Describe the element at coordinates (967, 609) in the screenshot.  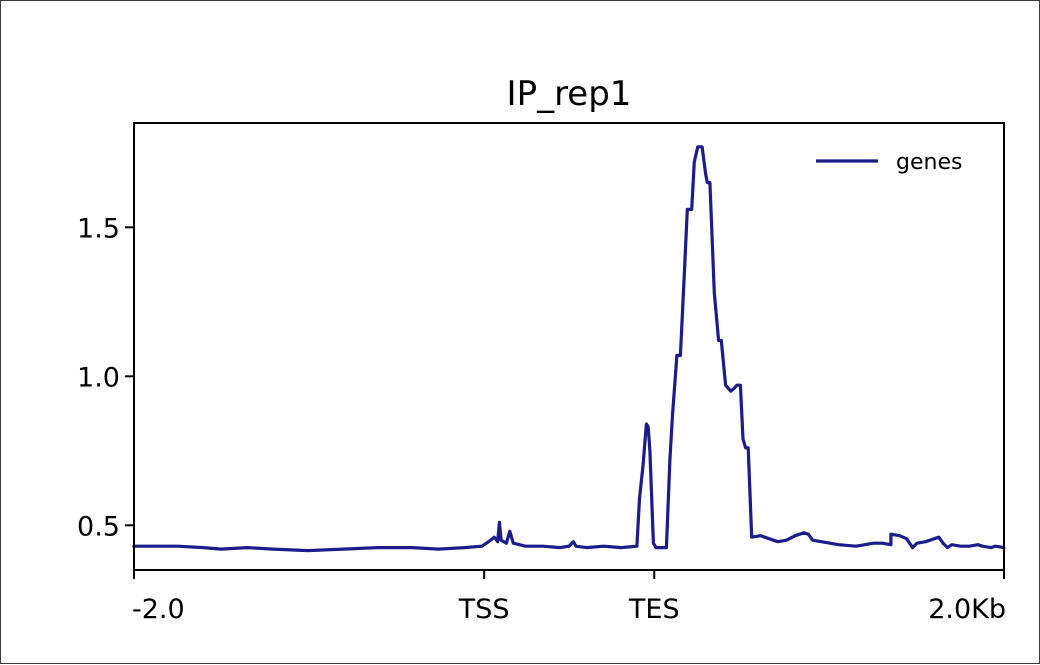
I see `x-tick-label: 2.0Kb` at that location.